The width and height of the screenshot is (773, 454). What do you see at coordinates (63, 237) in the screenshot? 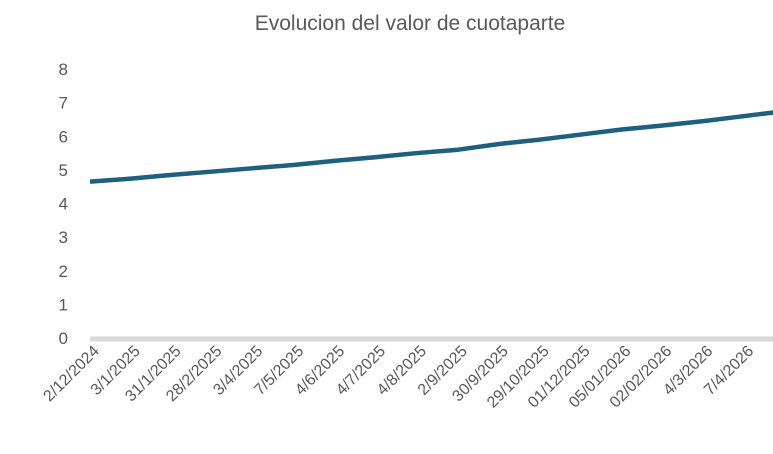
I see `y-tick-label: 3` at bounding box center [63, 237].